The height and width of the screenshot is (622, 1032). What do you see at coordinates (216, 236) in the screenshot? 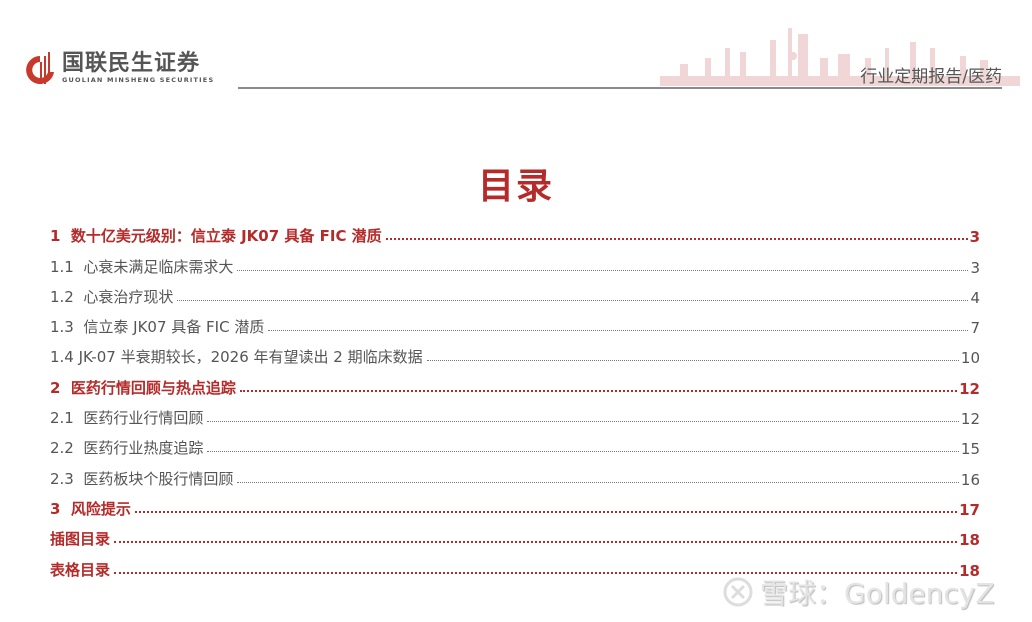
I see `toc-entry-label: 1 数十亿美元级别：信立泰 JK07 具备 FIC 潜质` at bounding box center [216, 236].